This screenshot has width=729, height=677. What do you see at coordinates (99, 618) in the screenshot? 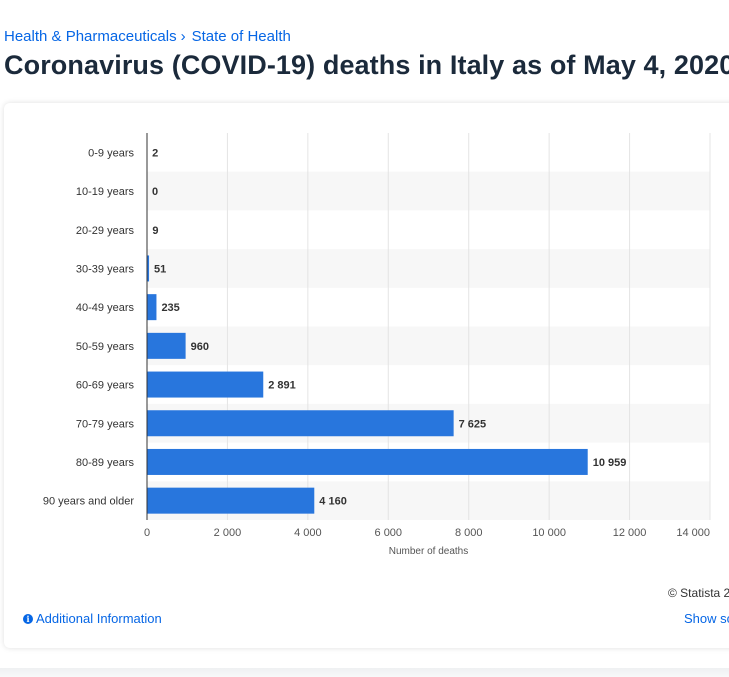
I see `additional-information-label: Additional Information` at bounding box center [99, 618].